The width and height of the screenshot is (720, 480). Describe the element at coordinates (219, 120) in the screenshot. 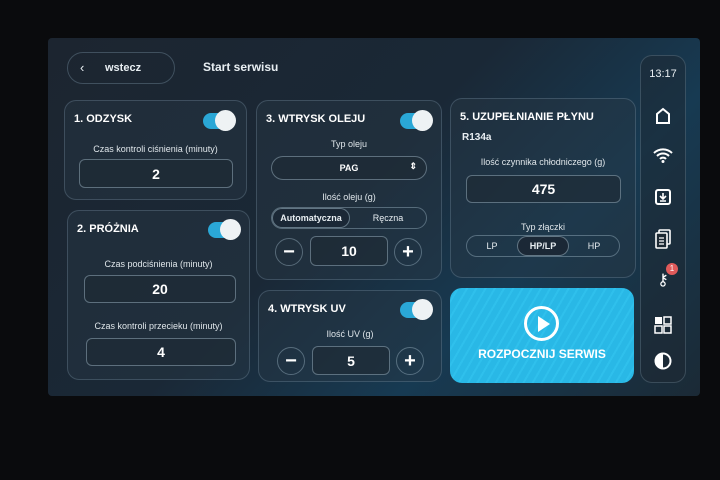

I see `recovery-toggle` at that location.